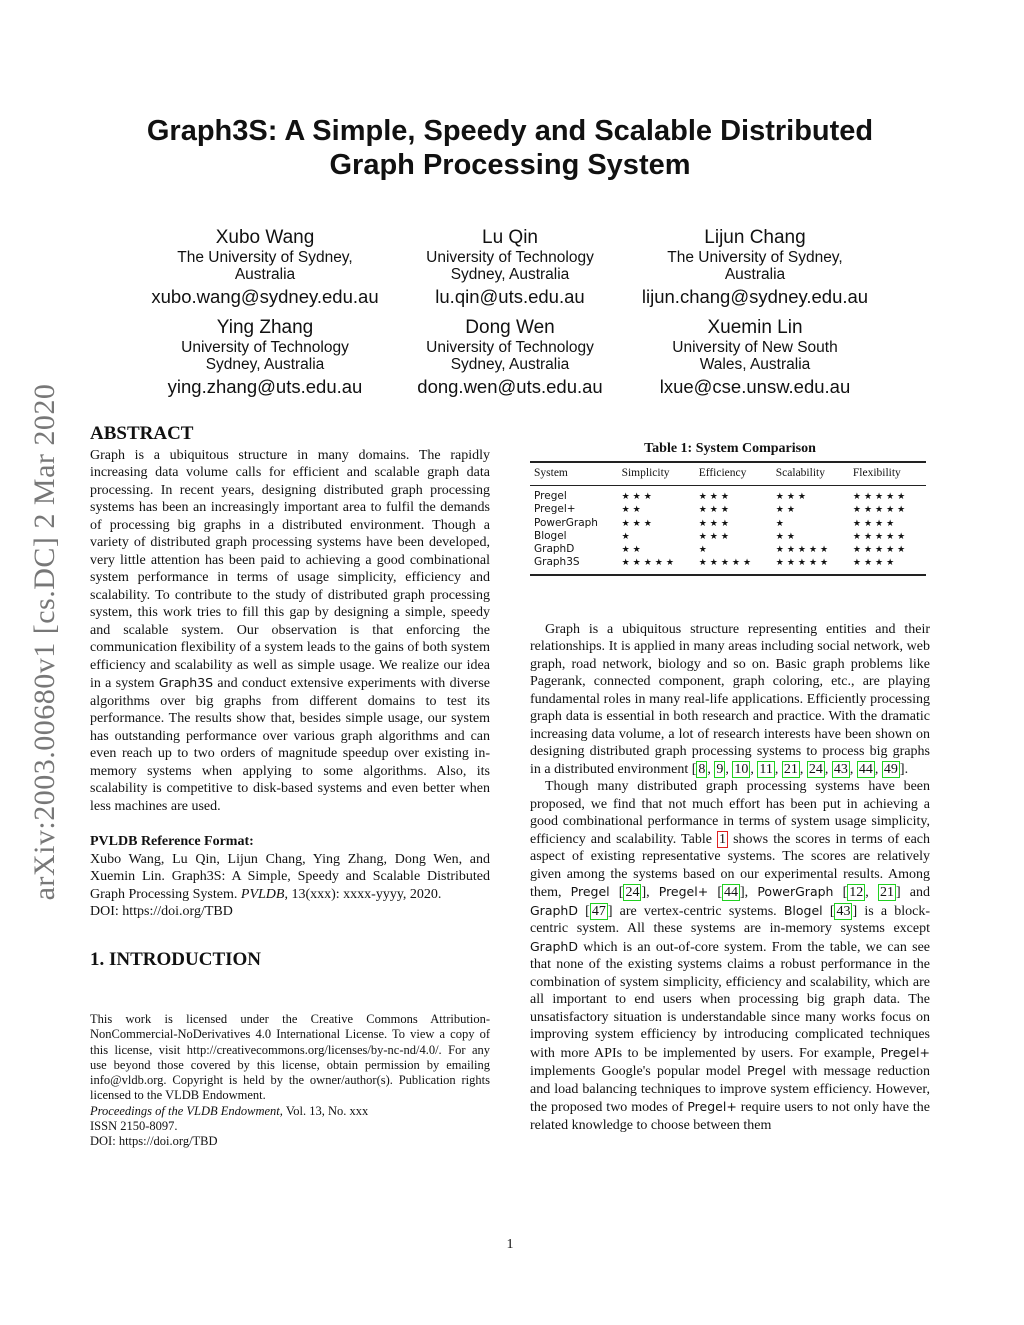 Image resolution: width=1024 pixels, height=1325 pixels. Describe the element at coordinates (695, 911) in the screenshot. I see `text-run: ] are vertex-centric systems.` at that location.